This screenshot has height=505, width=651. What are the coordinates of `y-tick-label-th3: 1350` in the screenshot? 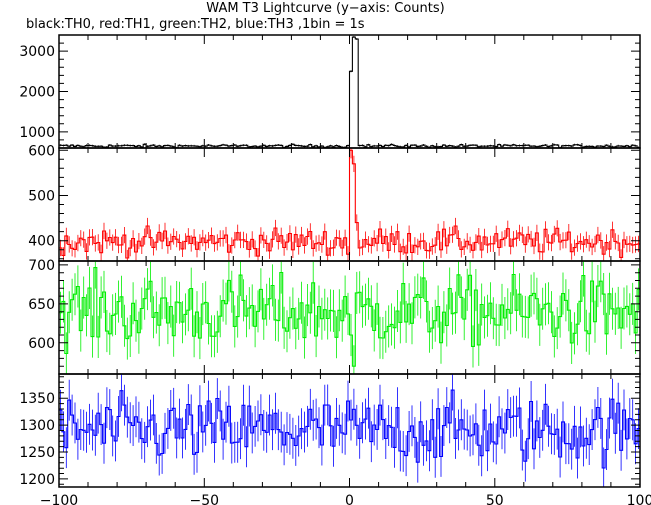 It's located at (37, 399).